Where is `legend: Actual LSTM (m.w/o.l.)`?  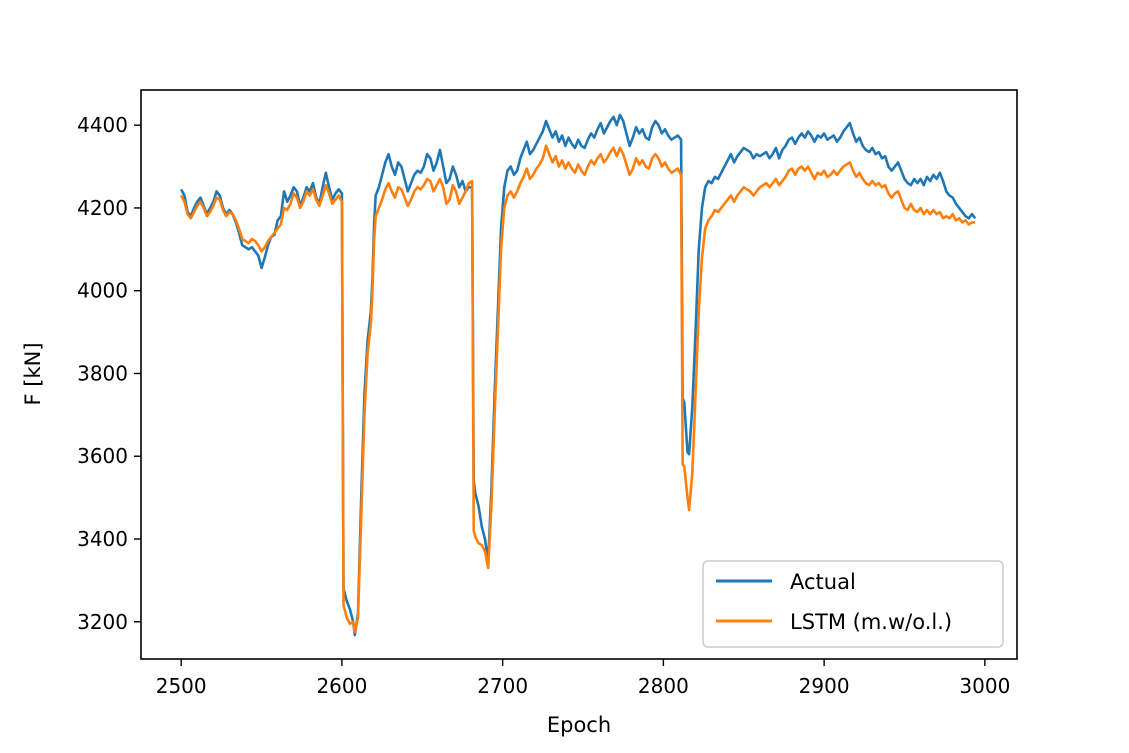
legend: Actual LSTM (m.w/o.l.) is located at coordinates (853, 604).